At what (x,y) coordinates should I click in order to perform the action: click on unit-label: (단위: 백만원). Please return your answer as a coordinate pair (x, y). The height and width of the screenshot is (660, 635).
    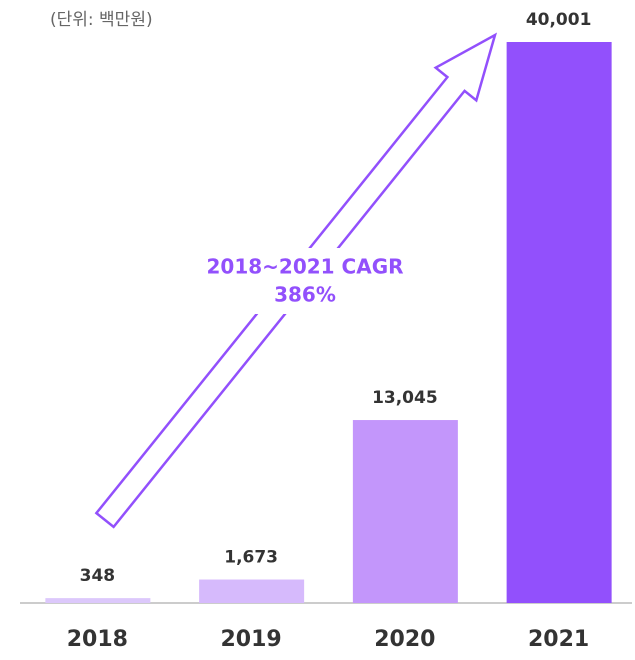
    Looking at the image, I should click on (101, 20).